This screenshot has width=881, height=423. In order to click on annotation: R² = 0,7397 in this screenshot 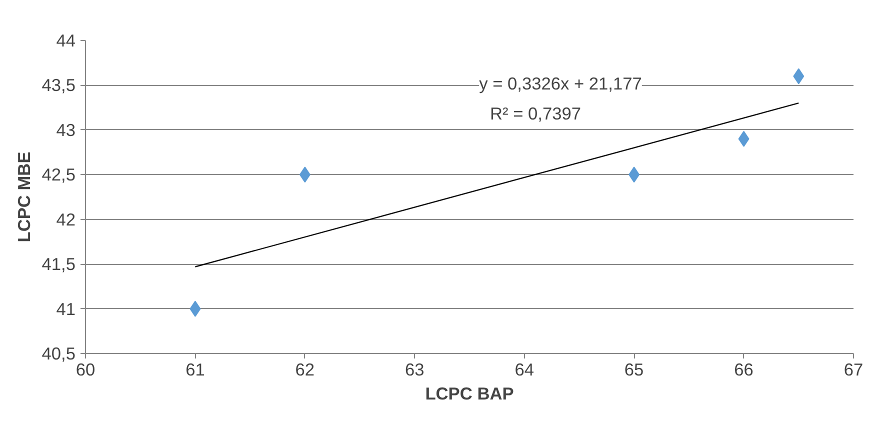, I will do `click(536, 114)`.